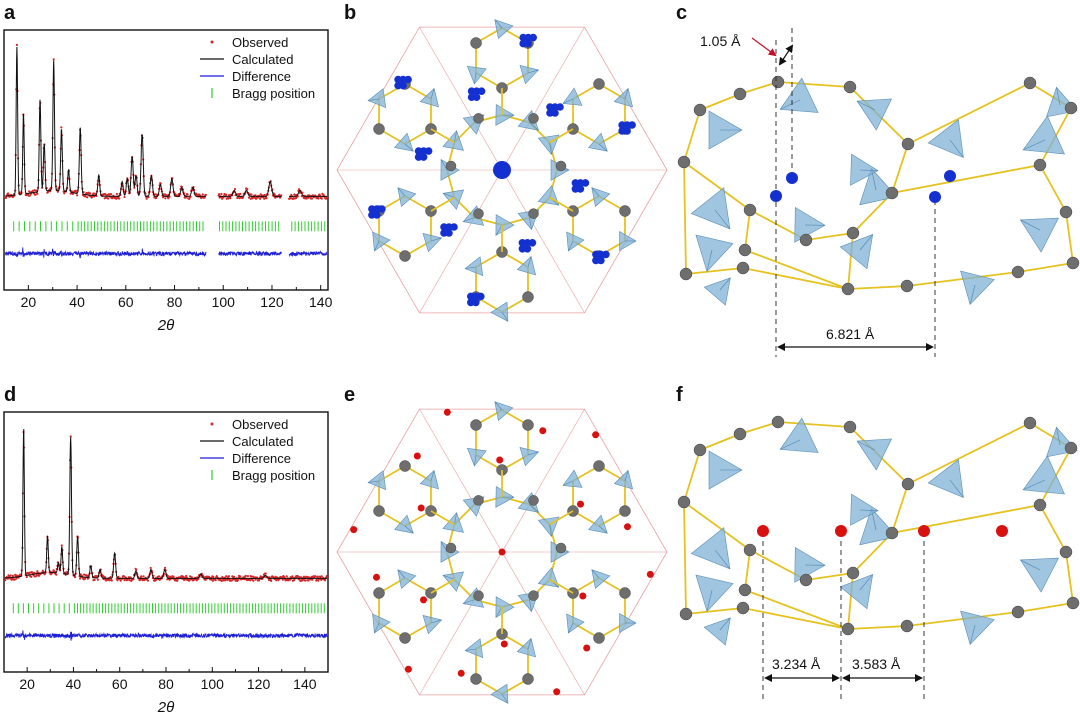 The height and width of the screenshot is (726, 1080). Describe the element at coordinates (502, 552) in the screenshot. I see `framework-structure-e` at that location.